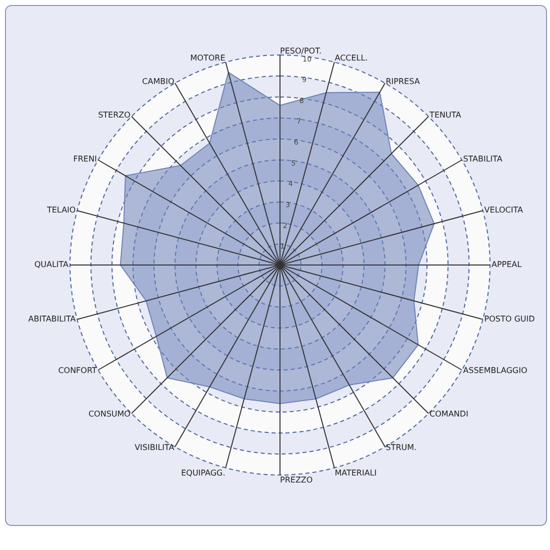  Describe the element at coordinates (351, 58) in the screenshot. I see `spoke-label: ACCELL.` at that location.